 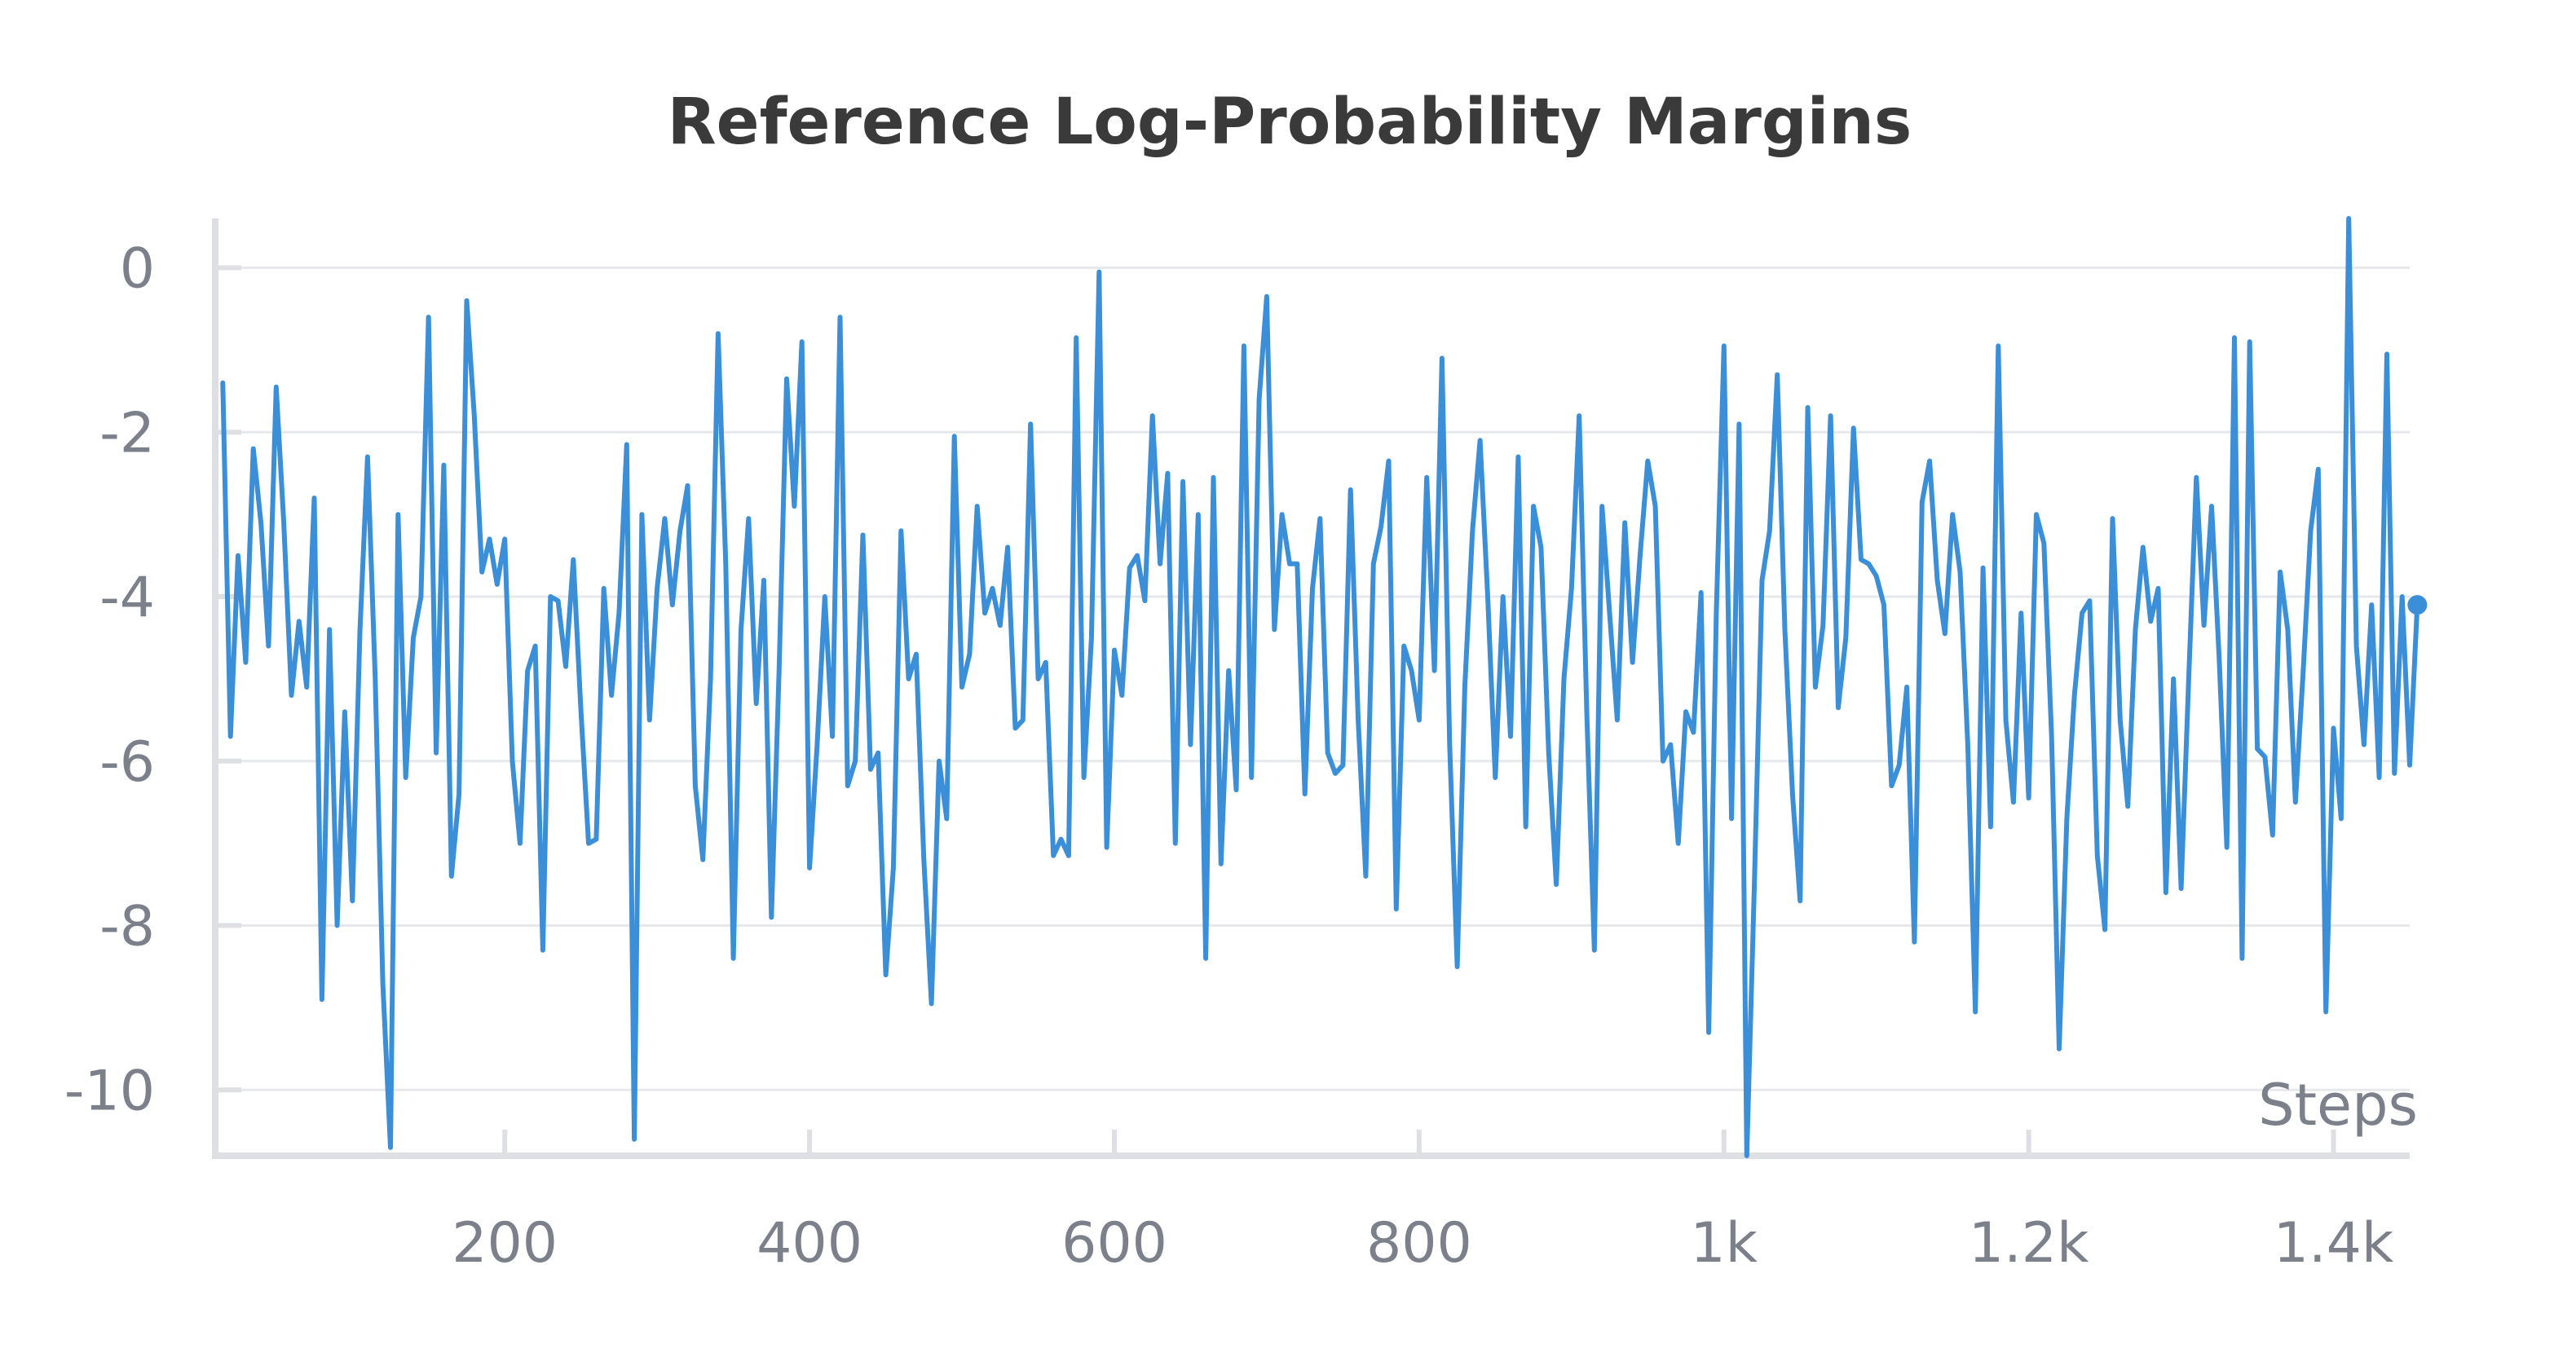 What do you see at coordinates (127, 433) in the screenshot?
I see `y-tick-label: -2` at bounding box center [127, 433].